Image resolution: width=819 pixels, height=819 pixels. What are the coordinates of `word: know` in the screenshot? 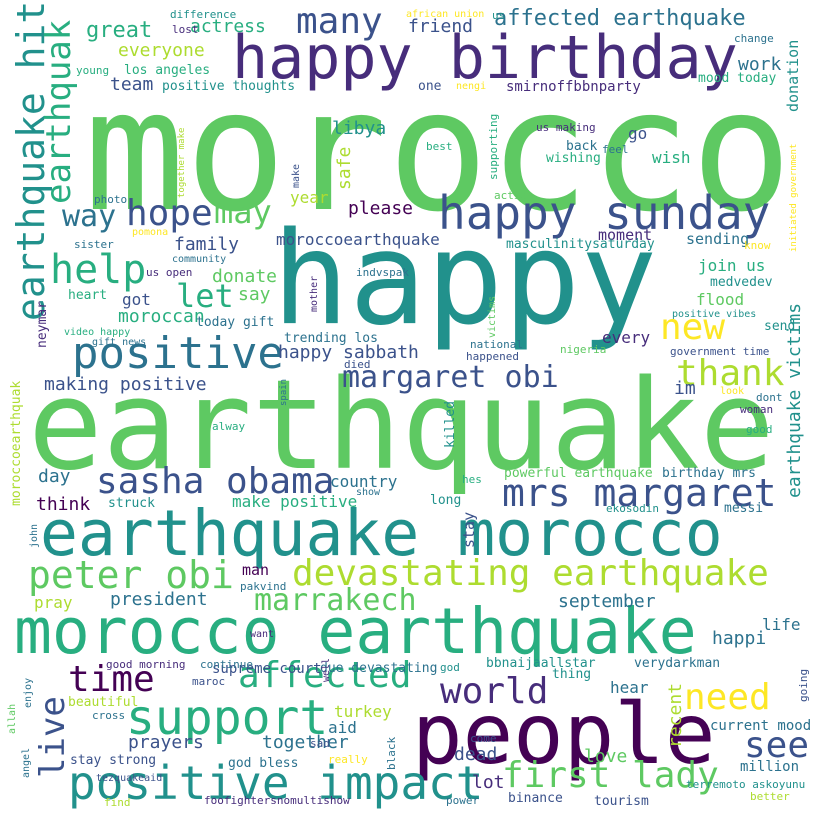 It's located at (757, 245).